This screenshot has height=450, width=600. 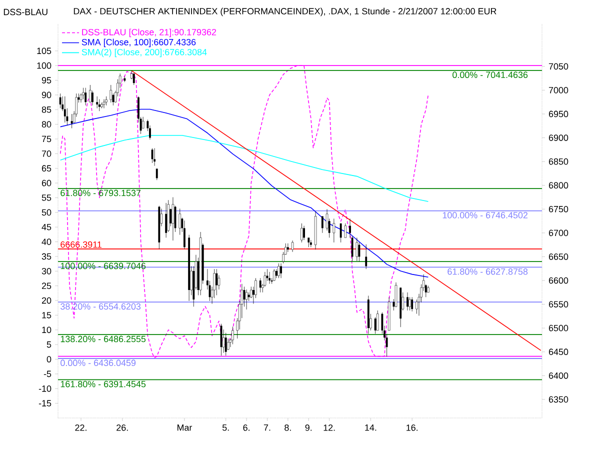 I want to click on y2-tick-label: 75, so click(x=47, y=139).